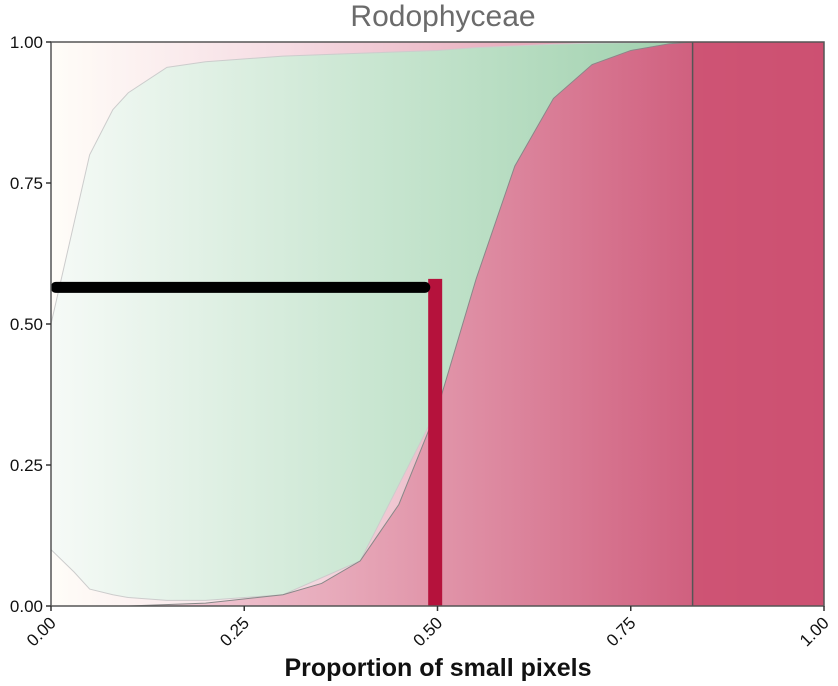 The width and height of the screenshot is (838, 686). What do you see at coordinates (427, 631) in the screenshot?
I see `x-tick-label: 0.50` at bounding box center [427, 631].